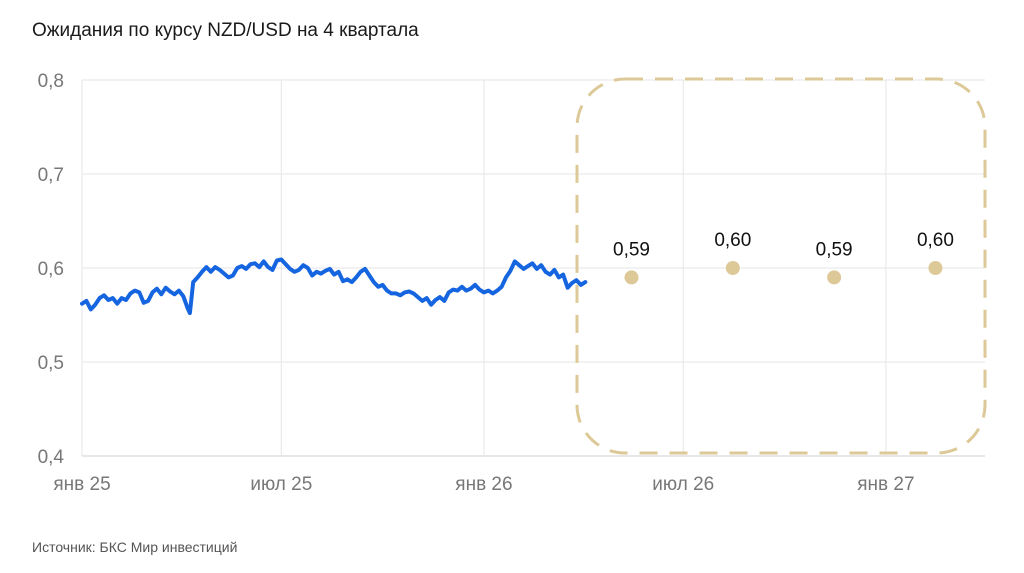 The image size is (1024, 573). Describe the element at coordinates (885, 484) in the screenshot. I see `x-tick-label: янв 27` at that location.